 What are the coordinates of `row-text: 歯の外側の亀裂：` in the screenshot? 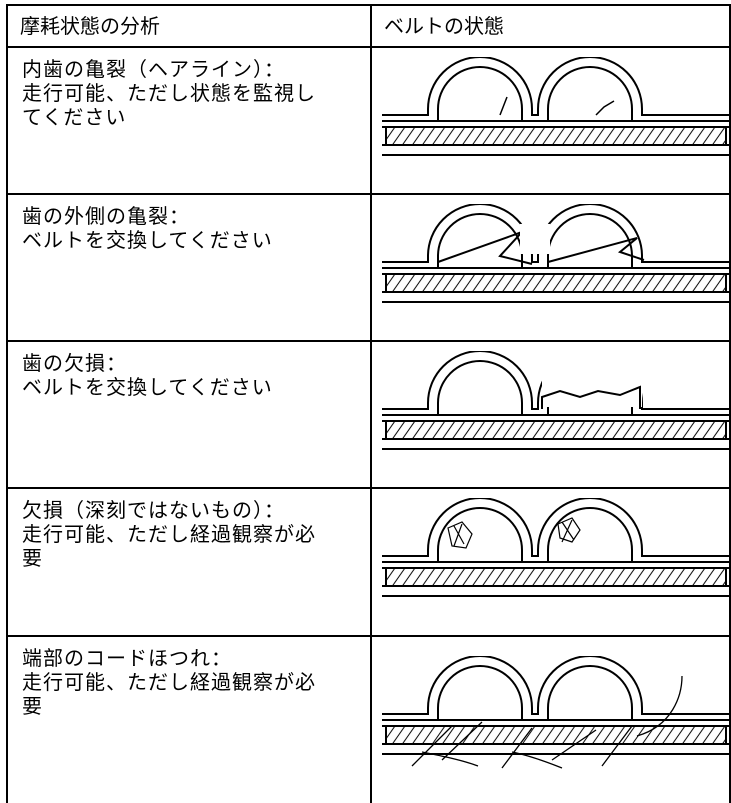 It's located at (106, 216).